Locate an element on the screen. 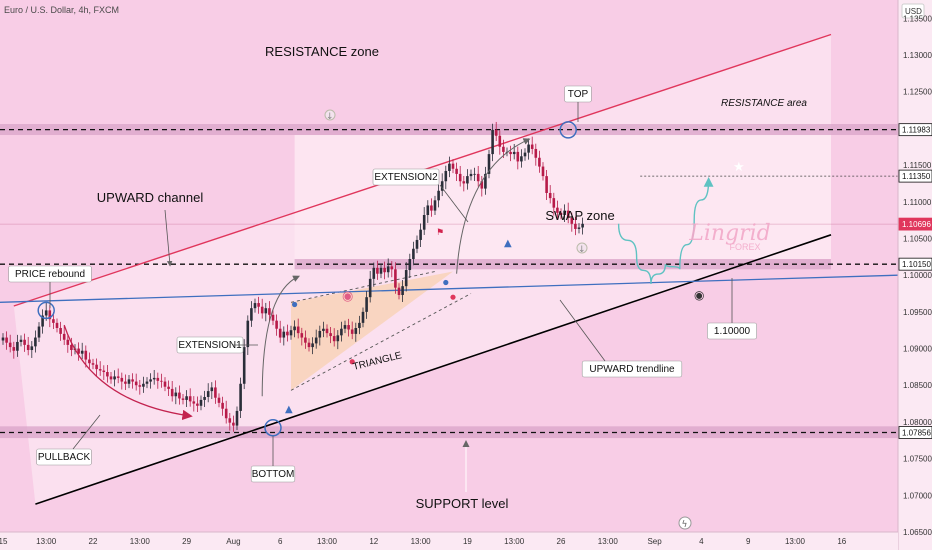  snail-icon: ◉ is located at coordinates (347, 296).